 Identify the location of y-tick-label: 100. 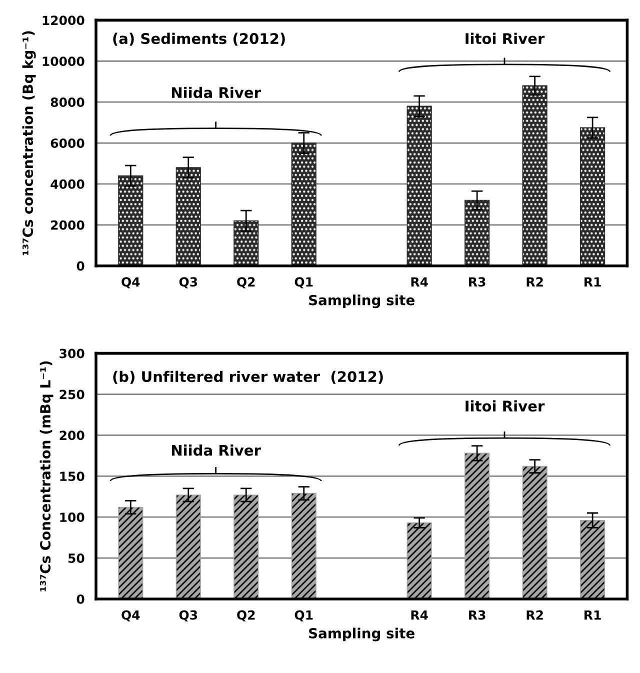
(72, 517).